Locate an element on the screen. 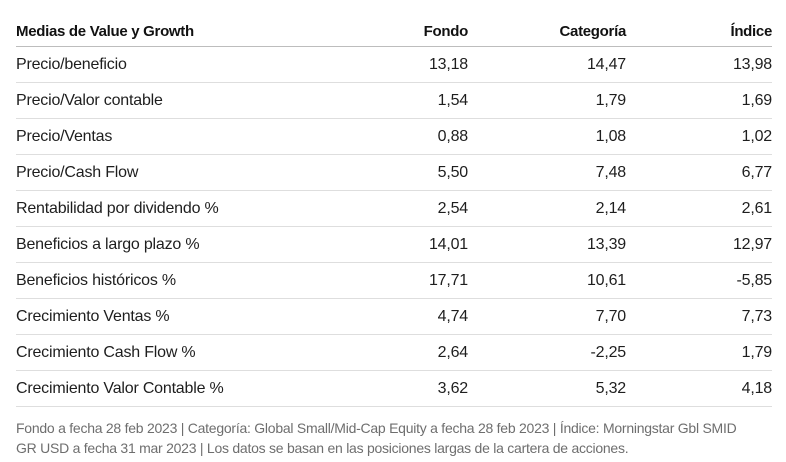  header-category: Categoría is located at coordinates (547, 32).